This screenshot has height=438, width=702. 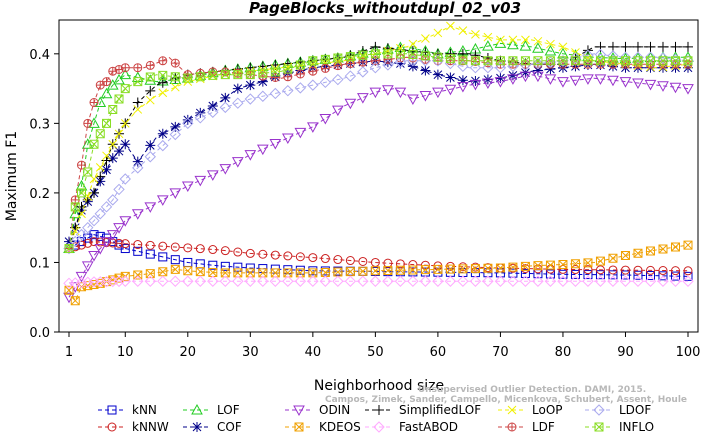 What do you see at coordinates (563, 352) in the screenshot?
I see `x-tick-label: 80` at bounding box center [563, 352].